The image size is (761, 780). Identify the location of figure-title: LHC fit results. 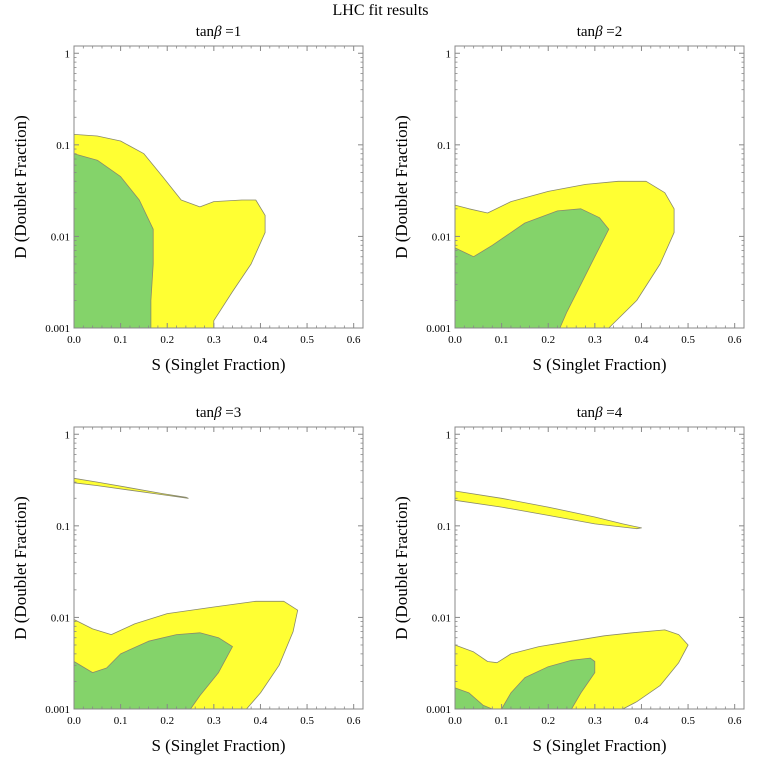
(380, 10).